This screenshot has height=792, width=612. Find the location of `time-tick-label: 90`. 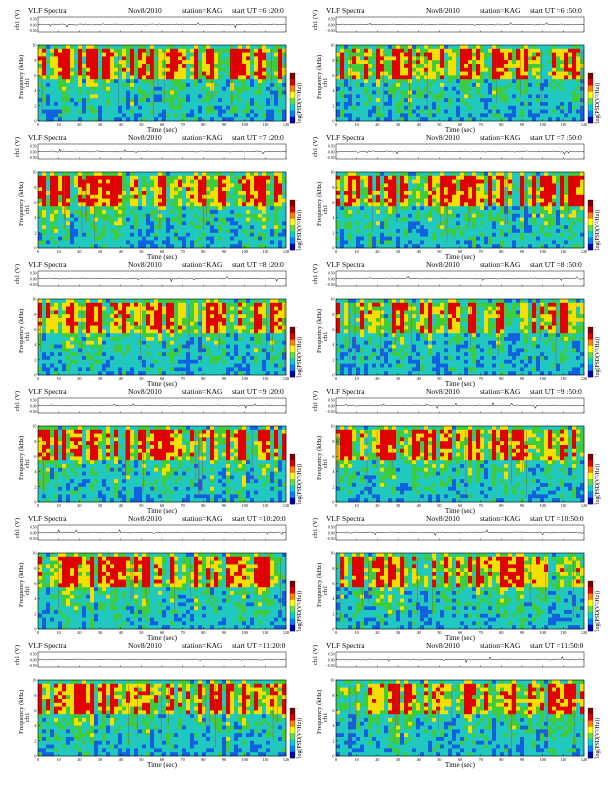

time-tick-label: 90 is located at coordinates (224, 759).